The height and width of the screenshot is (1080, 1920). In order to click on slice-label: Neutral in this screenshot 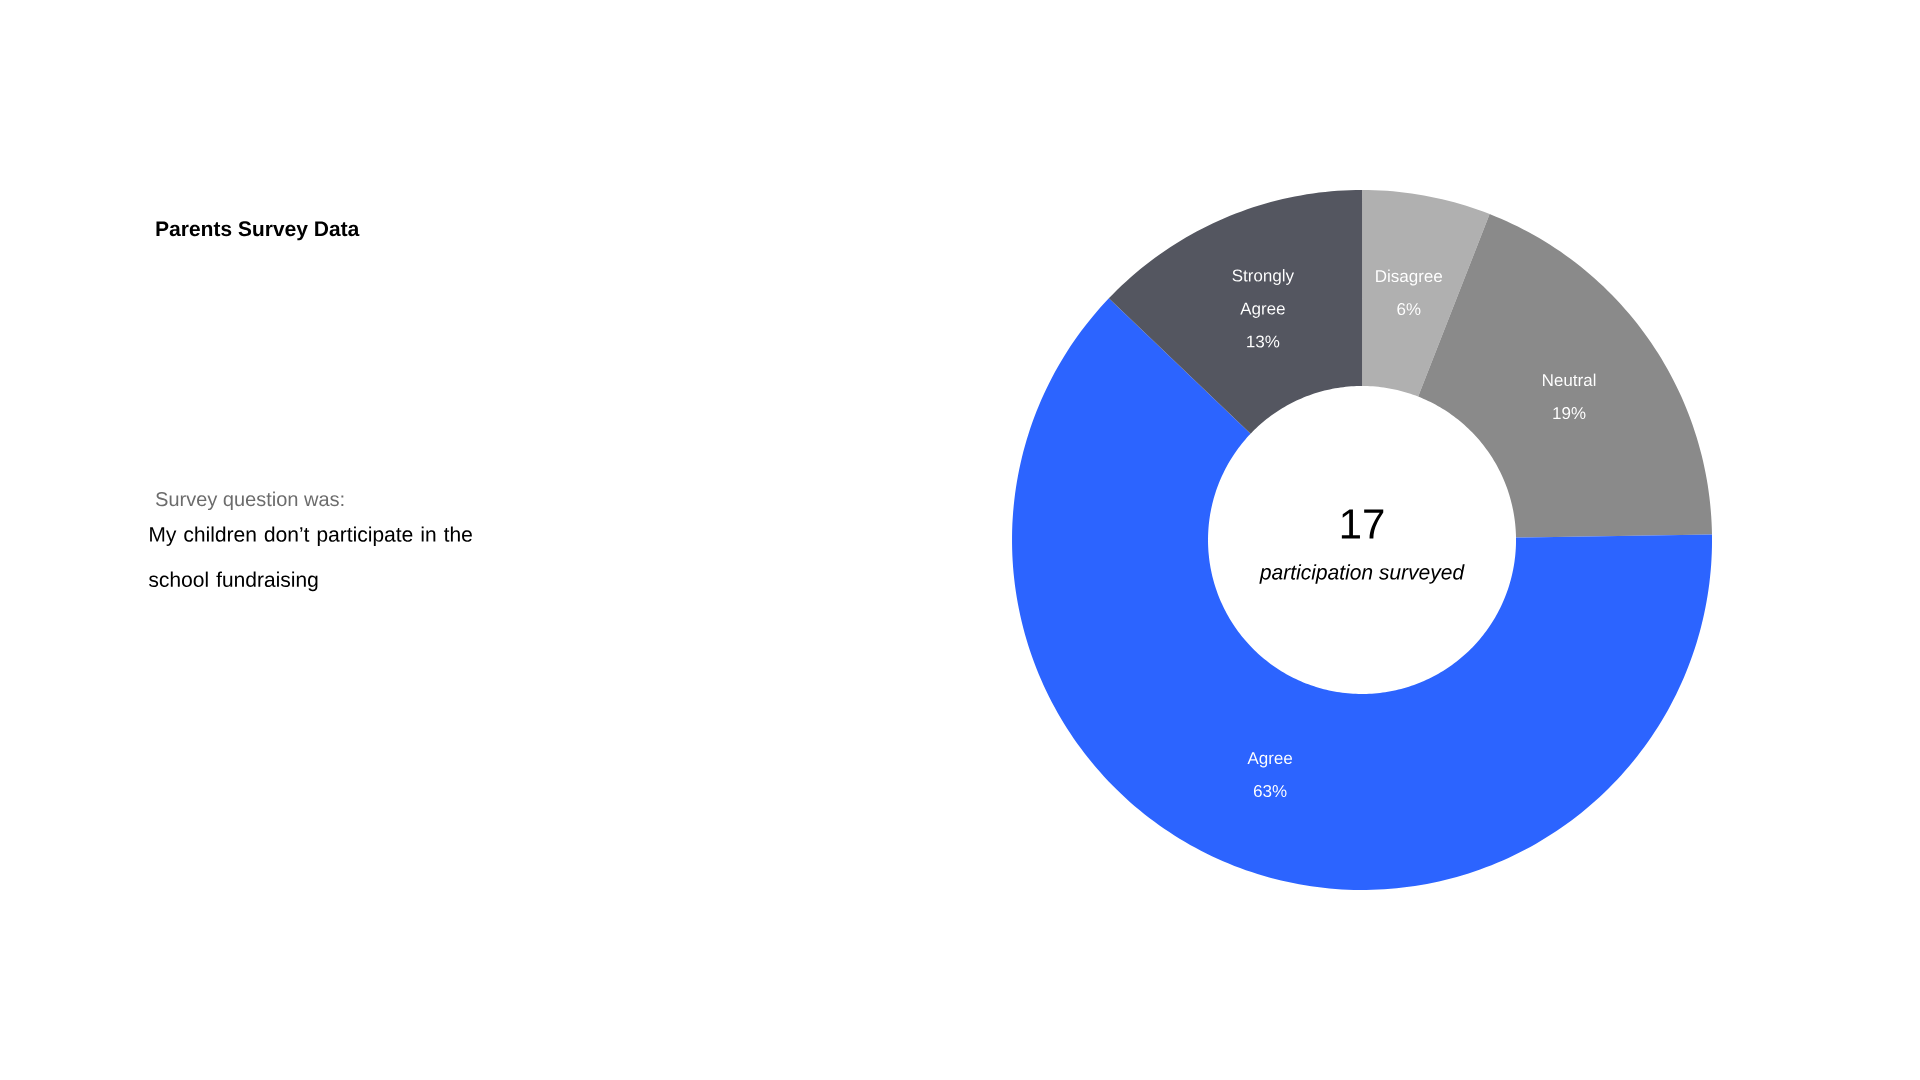, I will do `click(1569, 380)`.